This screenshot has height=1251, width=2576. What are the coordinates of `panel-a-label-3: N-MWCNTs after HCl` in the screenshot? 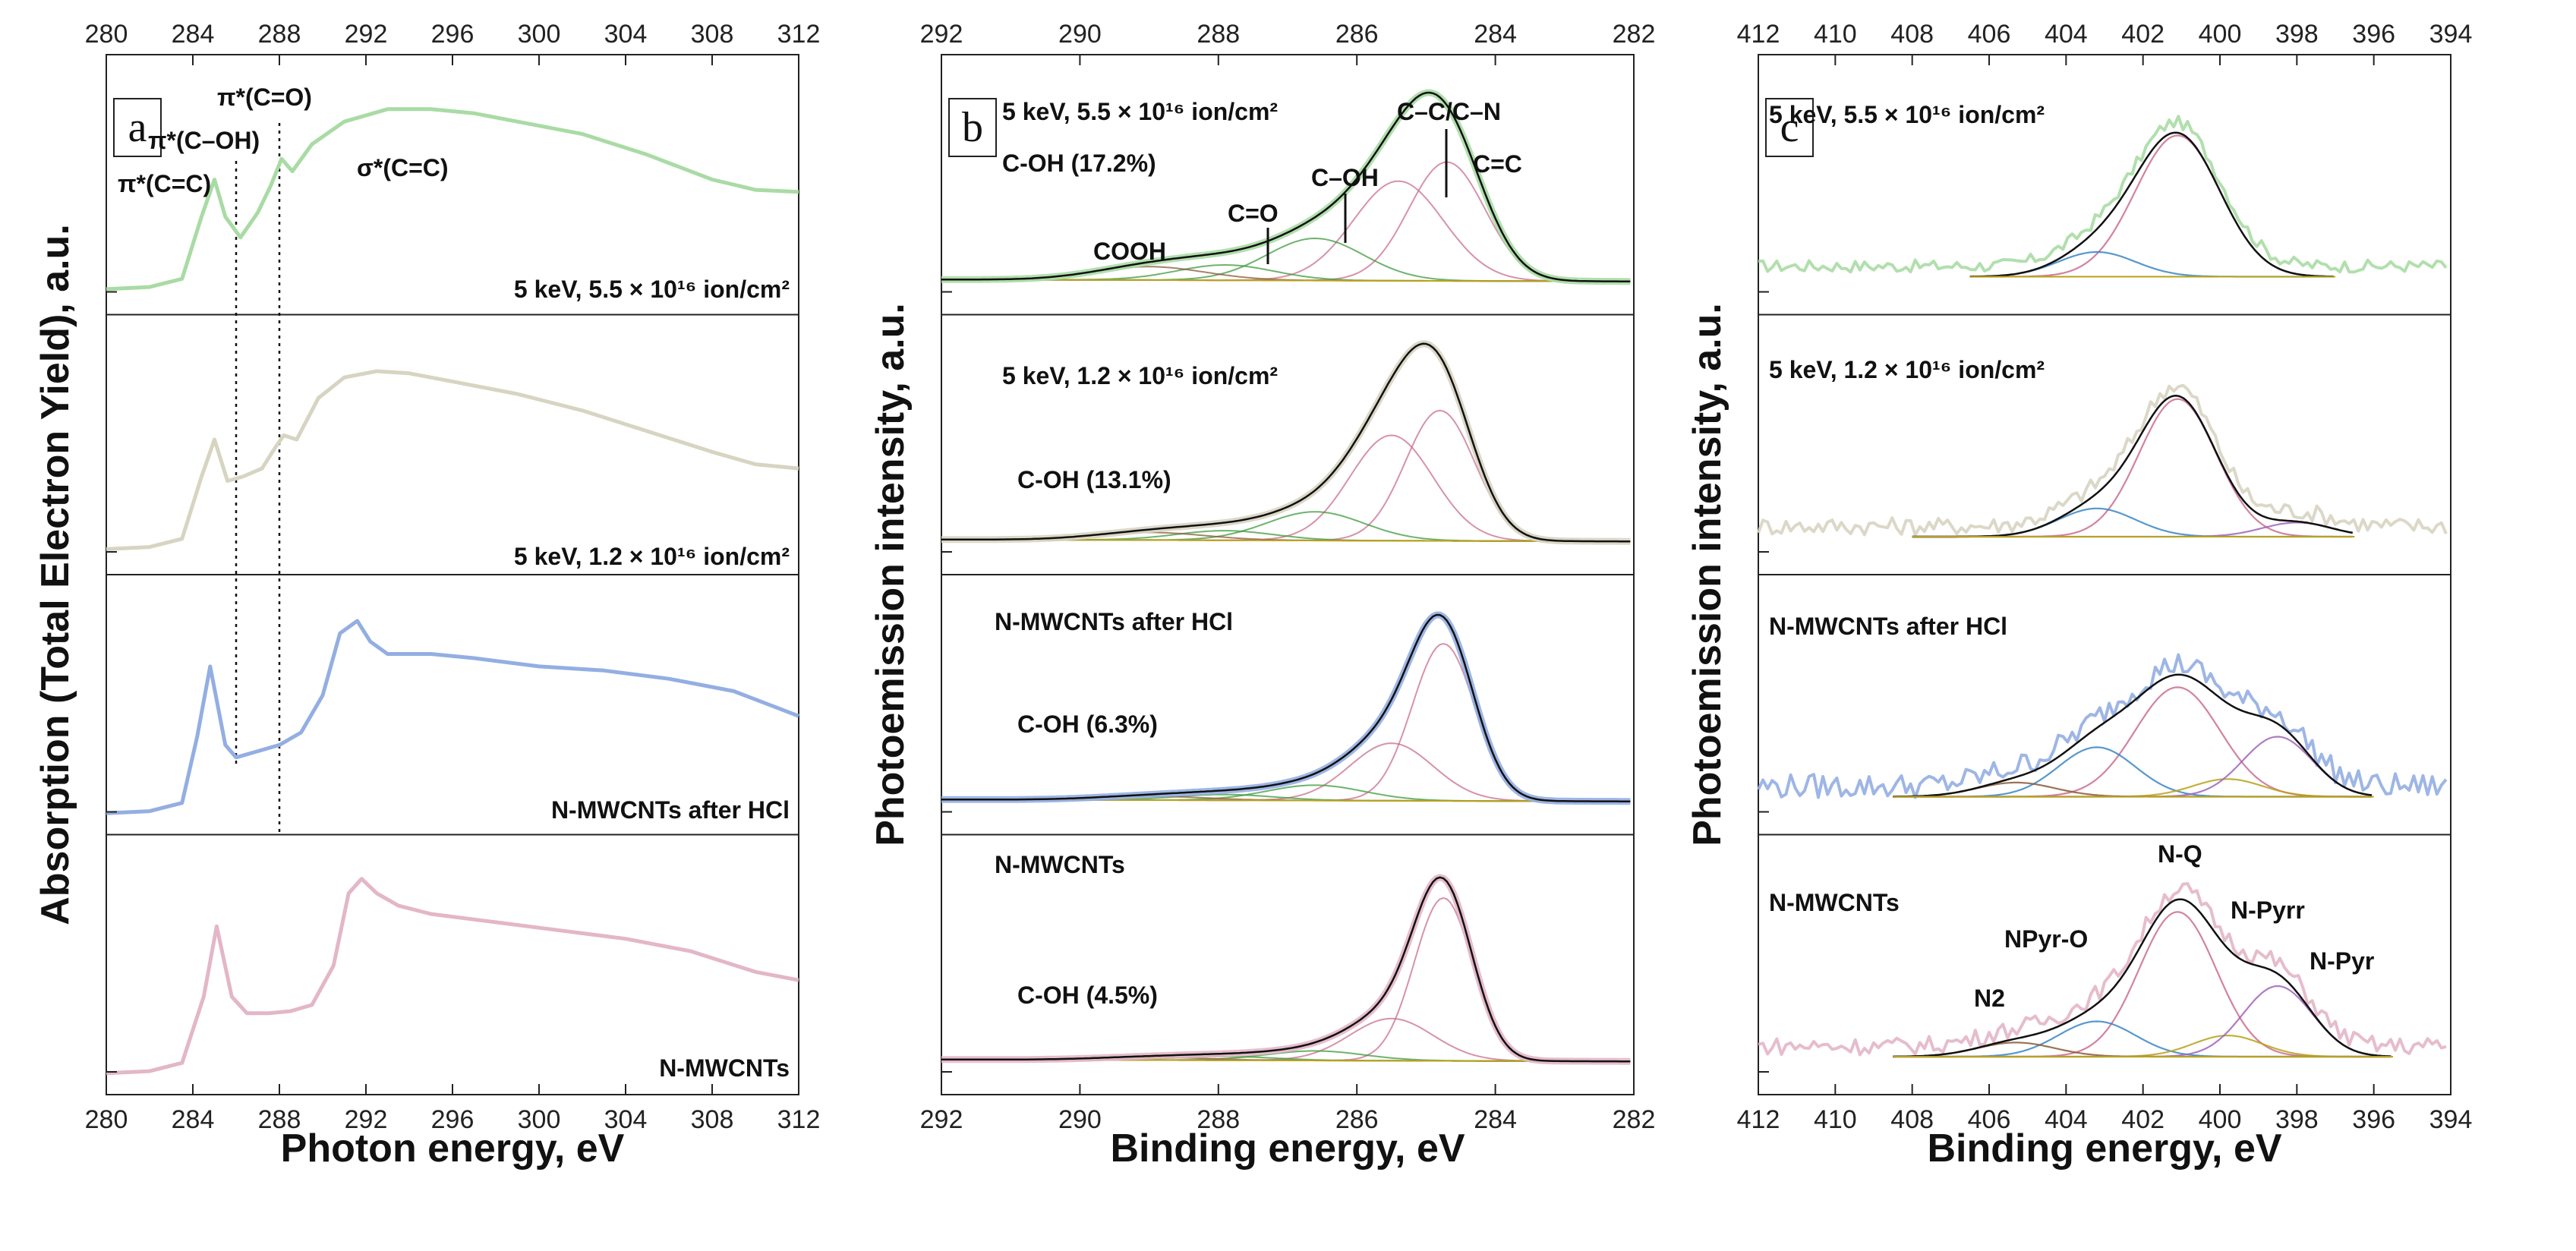 It's located at (670, 810).